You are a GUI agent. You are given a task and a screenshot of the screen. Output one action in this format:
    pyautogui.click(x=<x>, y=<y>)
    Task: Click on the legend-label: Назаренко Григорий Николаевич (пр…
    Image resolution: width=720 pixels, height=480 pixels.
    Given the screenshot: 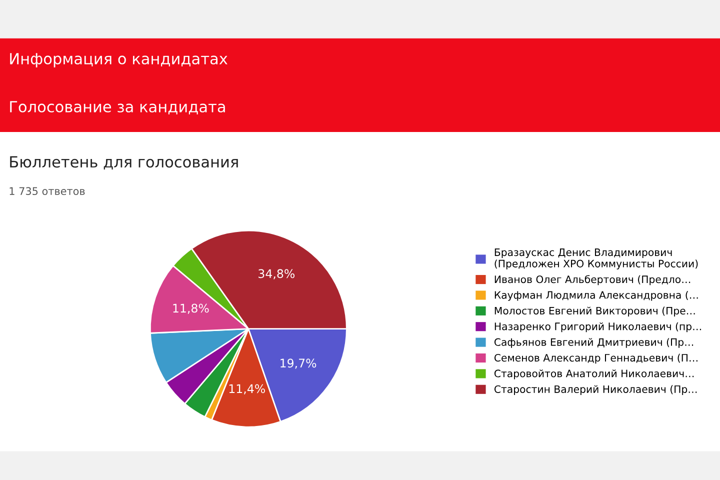 What is the action you would take?
    pyautogui.click(x=598, y=327)
    